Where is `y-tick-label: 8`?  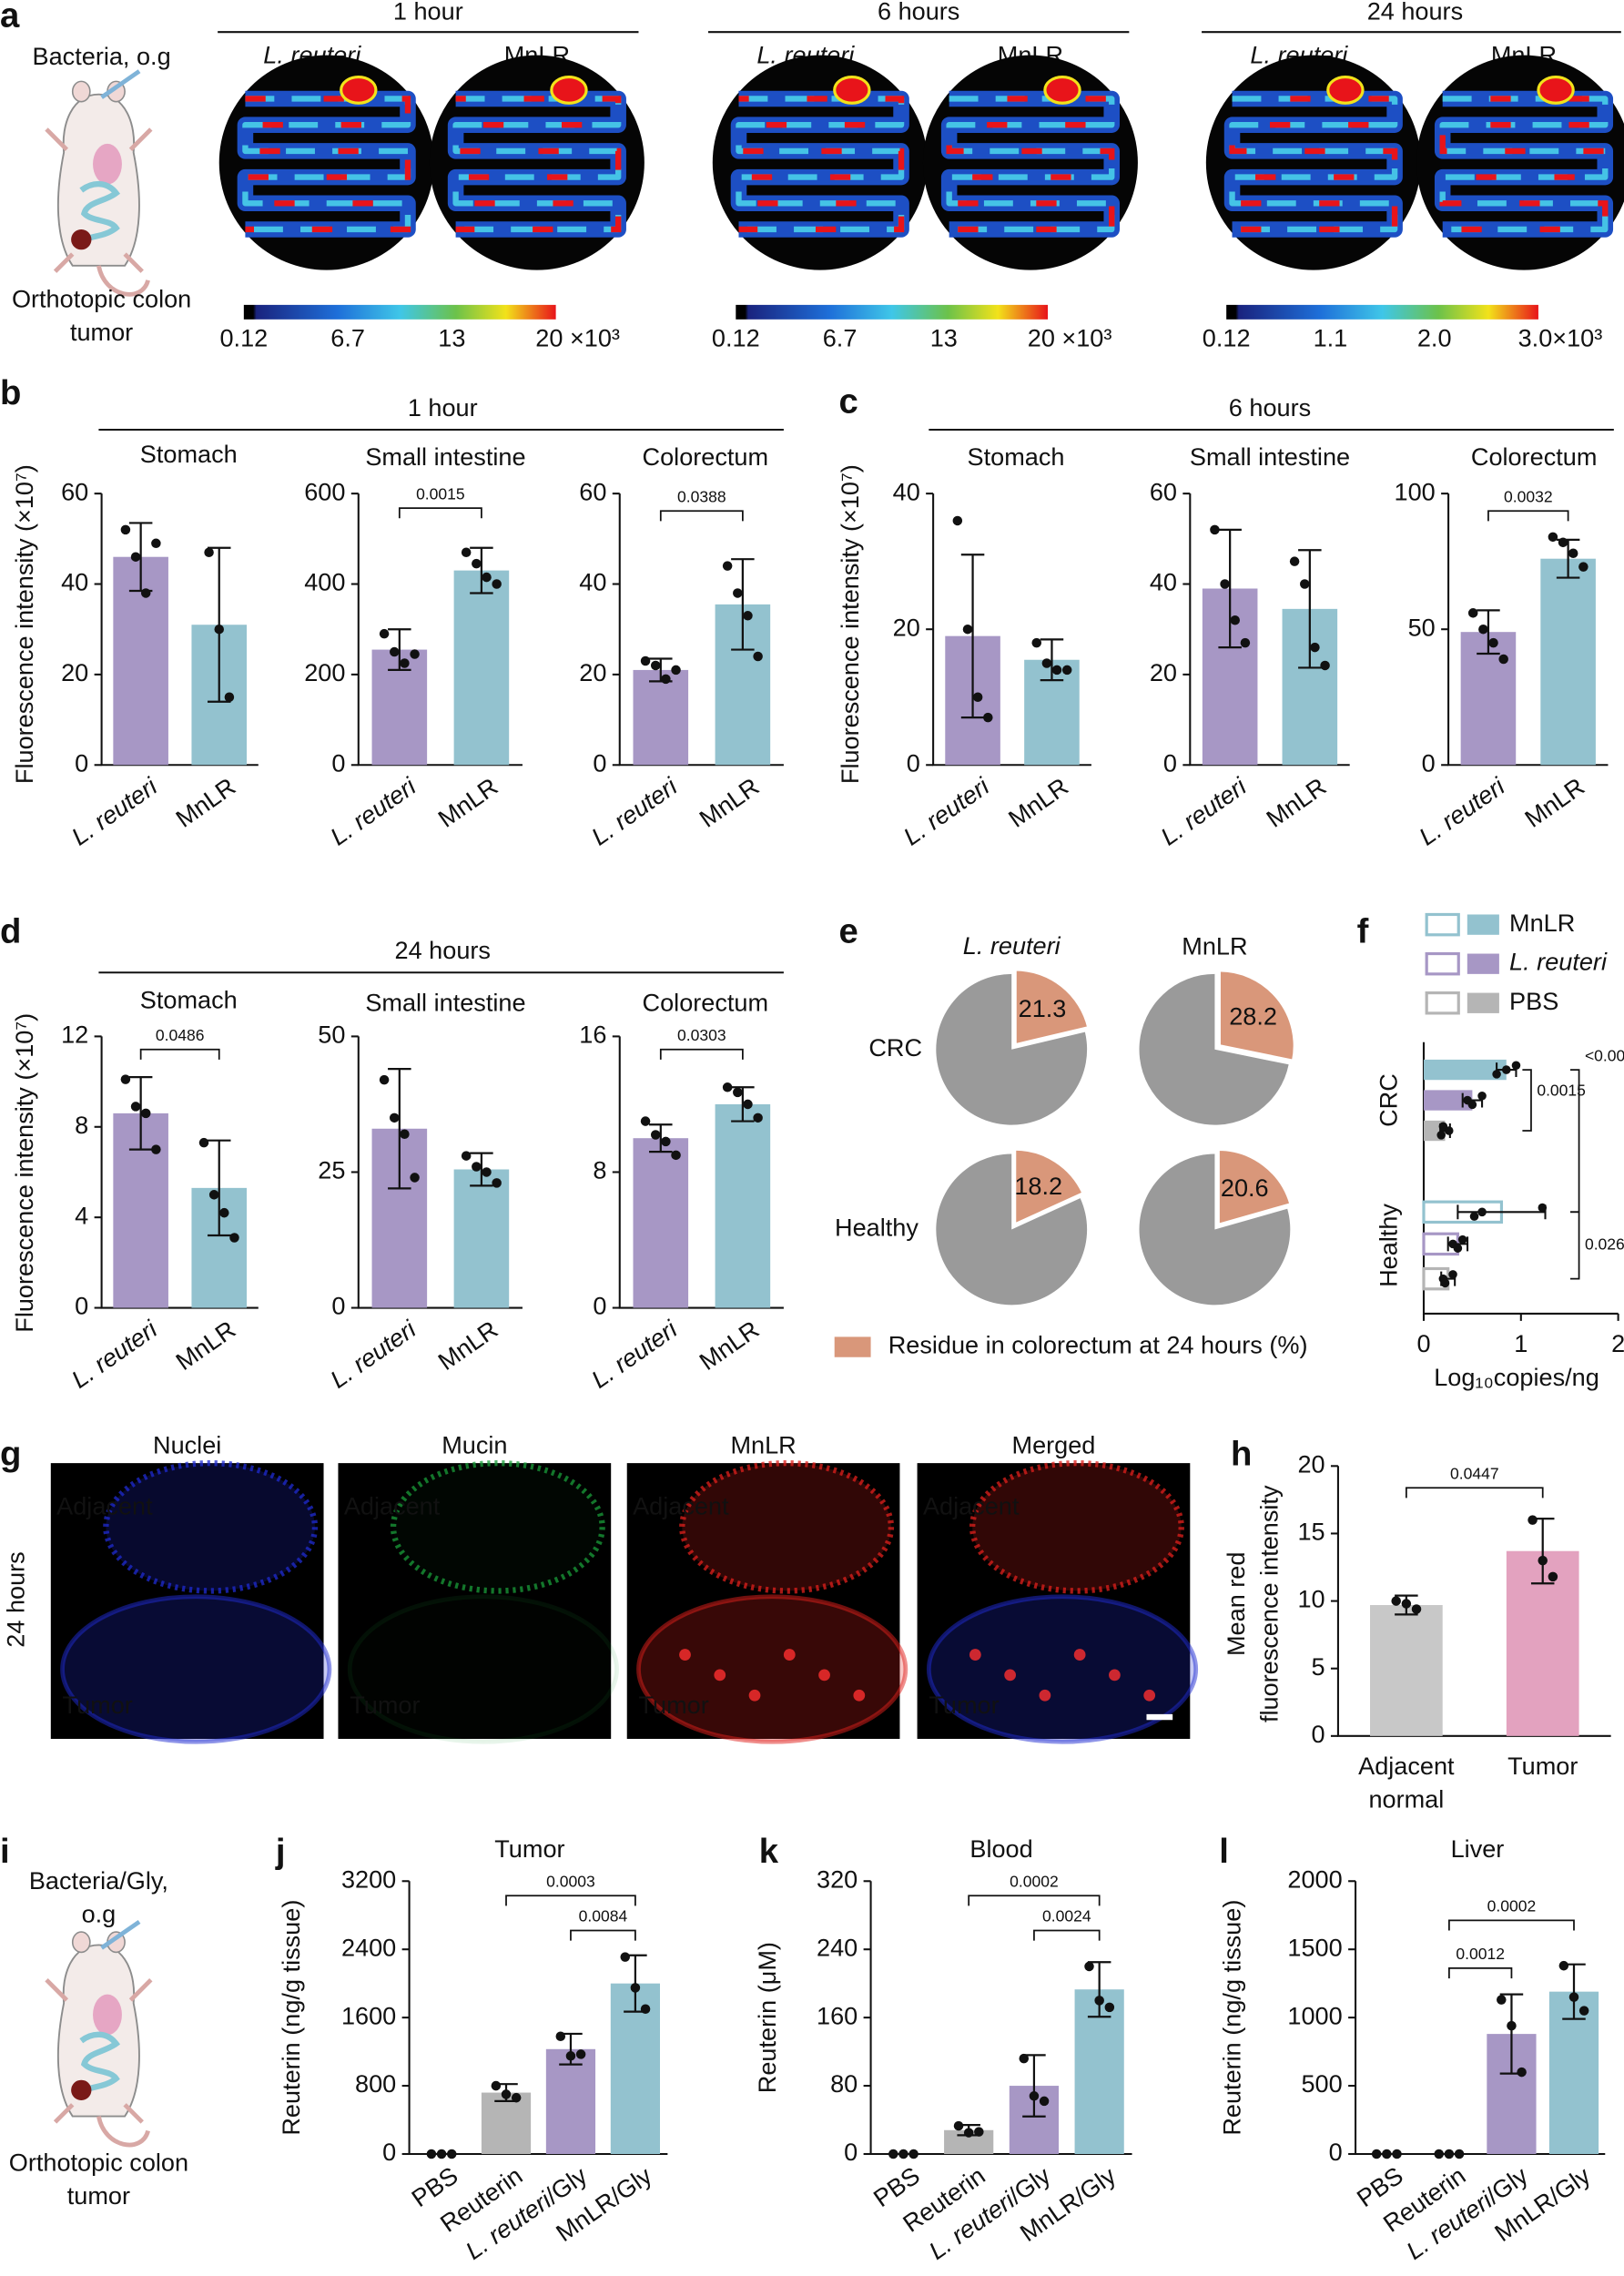 y-tick-label: 8 is located at coordinates (82, 1125).